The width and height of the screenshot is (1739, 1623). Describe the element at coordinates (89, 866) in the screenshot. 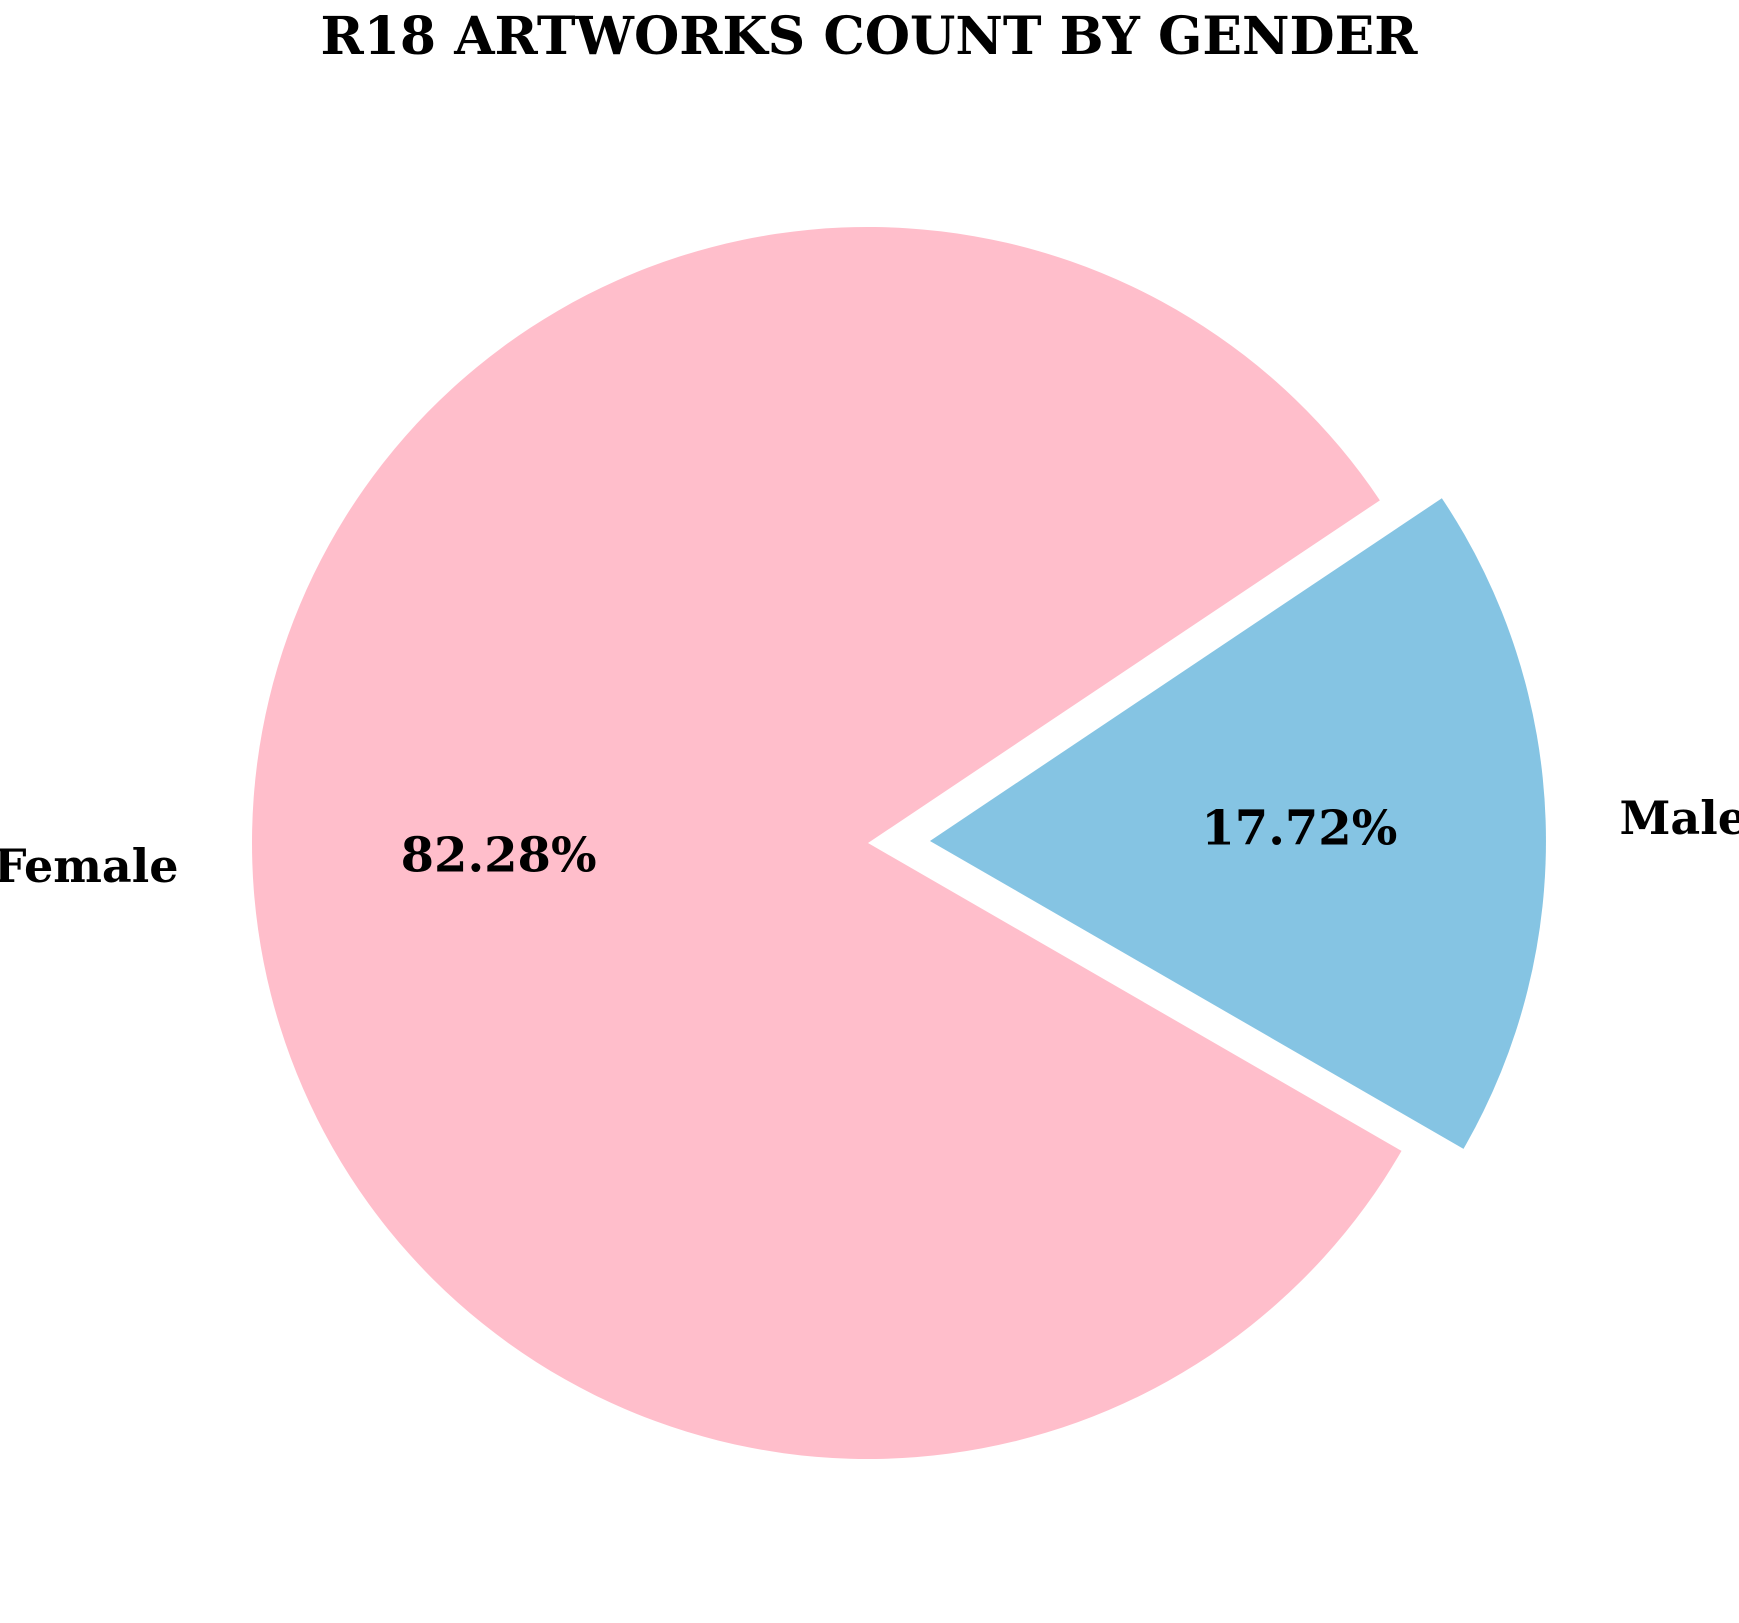

I see `pie-category-label-female: Female` at that location.